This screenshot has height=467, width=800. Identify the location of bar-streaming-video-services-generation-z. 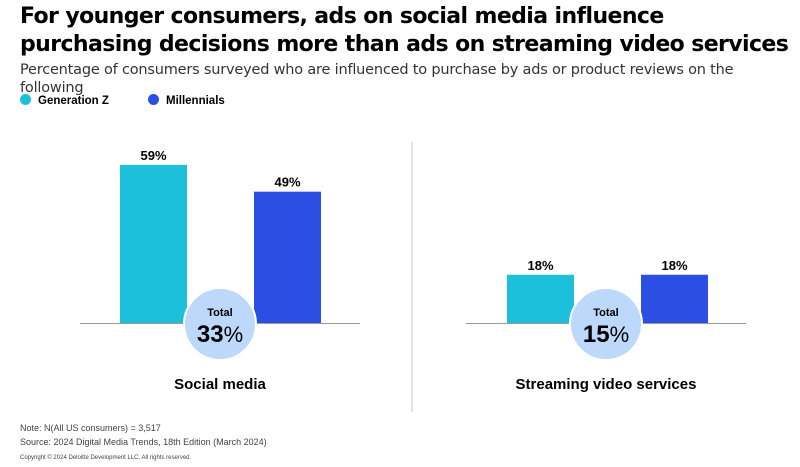
(540, 298).